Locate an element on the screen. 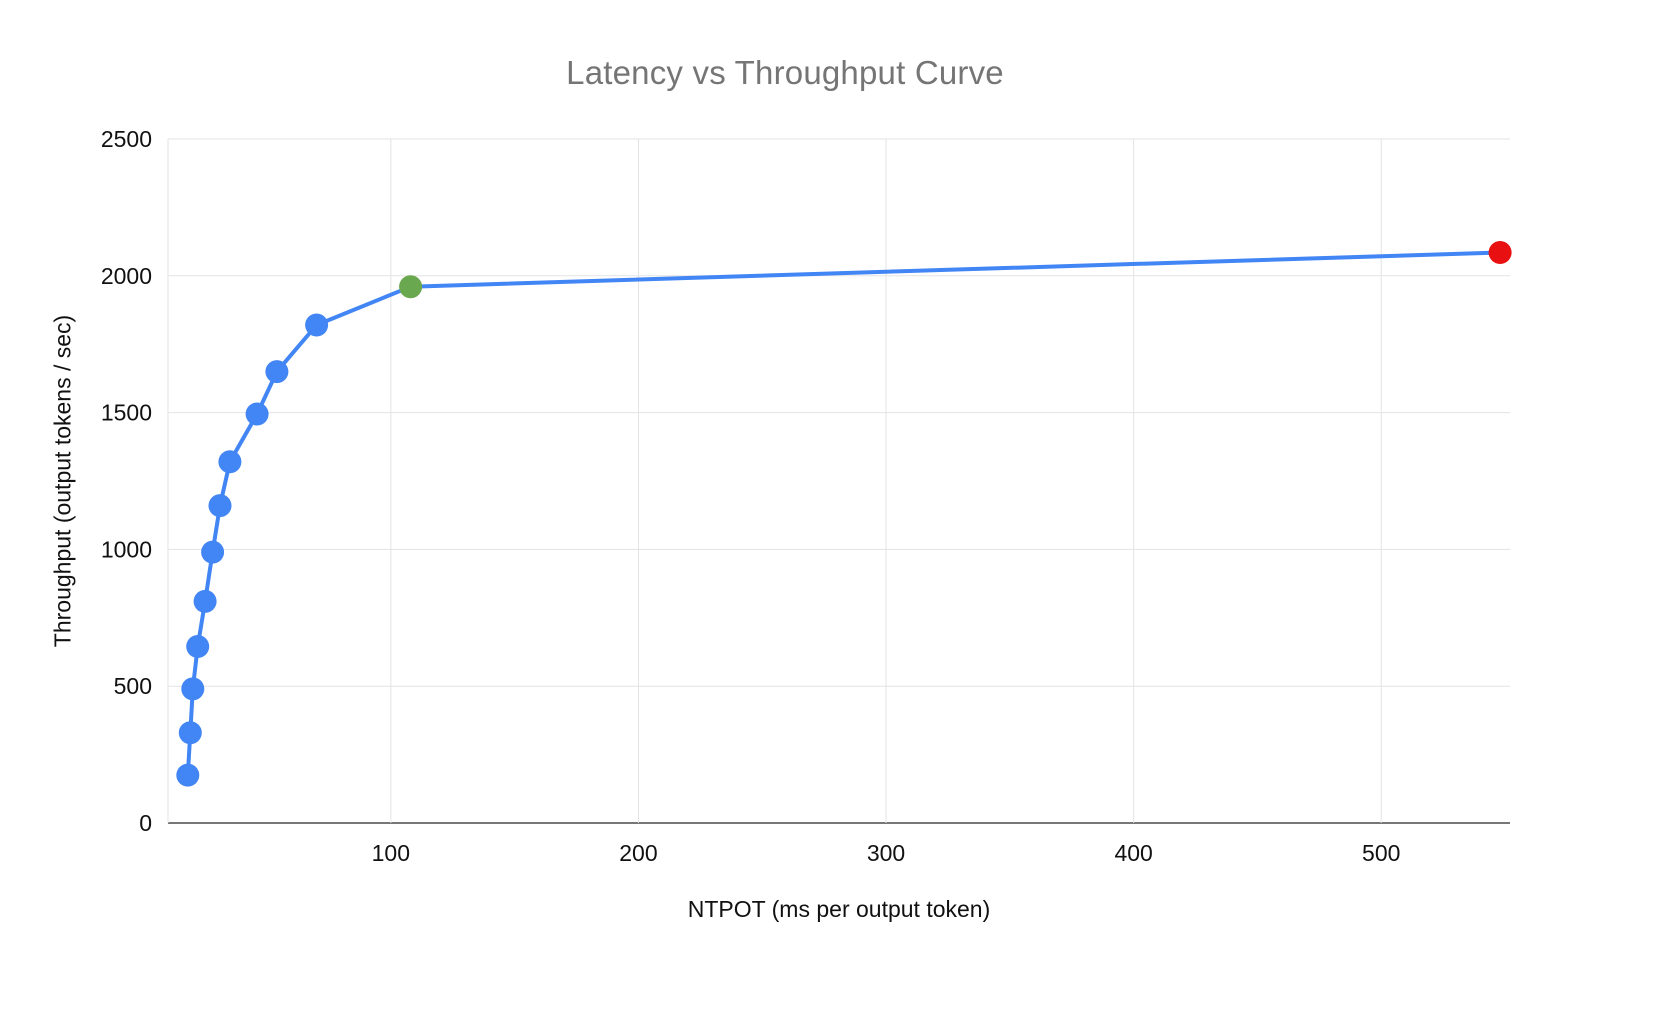 The width and height of the screenshot is (1670, 1034). y-tick-label: 1000 is located at coordinates (126, 549).